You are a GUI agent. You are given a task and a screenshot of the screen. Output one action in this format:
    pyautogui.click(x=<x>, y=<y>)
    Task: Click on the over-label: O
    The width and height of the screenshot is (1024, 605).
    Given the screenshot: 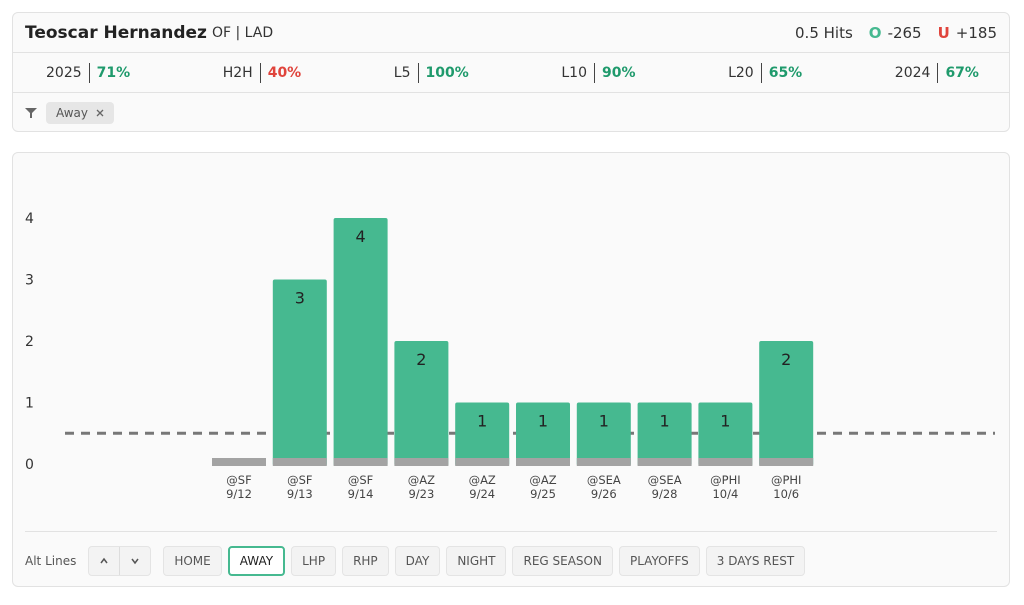 What is the action you would take?
    pyautogui.click(x=875, y=32)
    